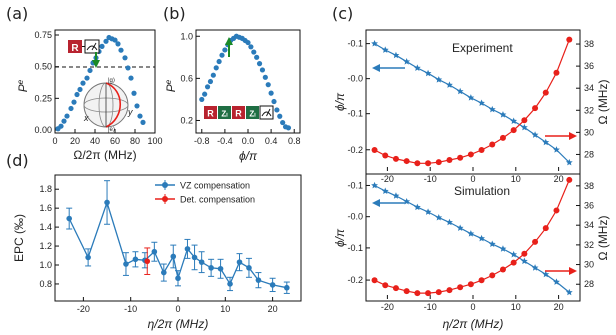 This screenshot has width=616, height=335. What do you see at coordinates (84, 46) in the screenshot?
I see `panel-a-gate-sequence: R` at bounding box center [84, 46].